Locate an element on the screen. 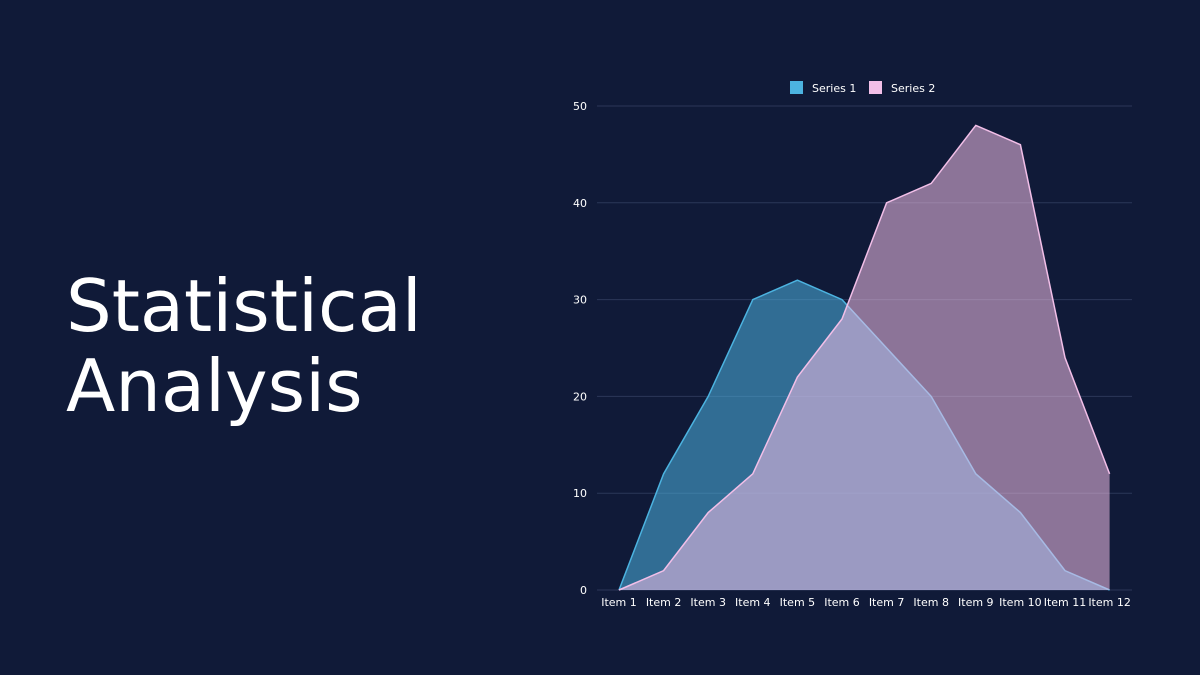 The width and height of the screenshot is (1200, 675). x-tick-label: Item 11 is located at coordinates (1065, 602).